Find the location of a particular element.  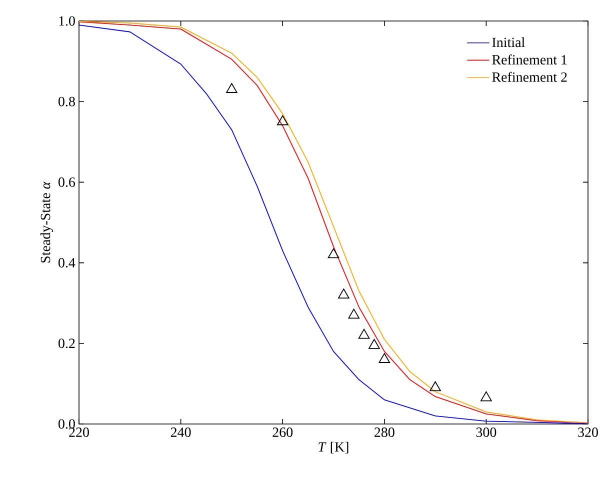

x-tick-label: 240 is located at coordinates (180, 432).